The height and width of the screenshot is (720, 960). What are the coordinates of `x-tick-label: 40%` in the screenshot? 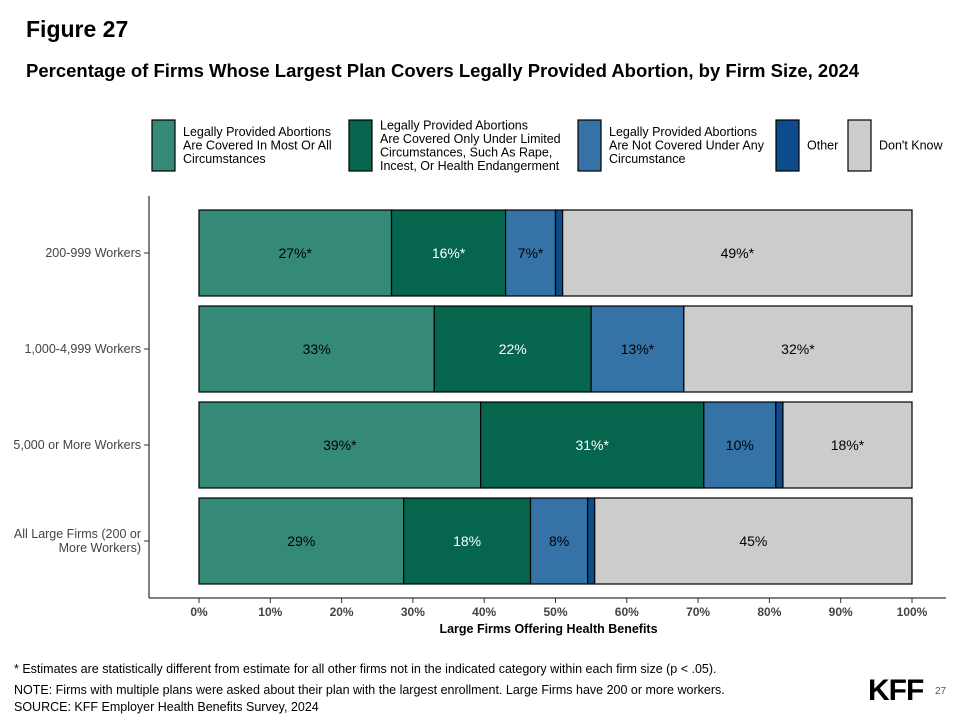 It's located at (484, 612).